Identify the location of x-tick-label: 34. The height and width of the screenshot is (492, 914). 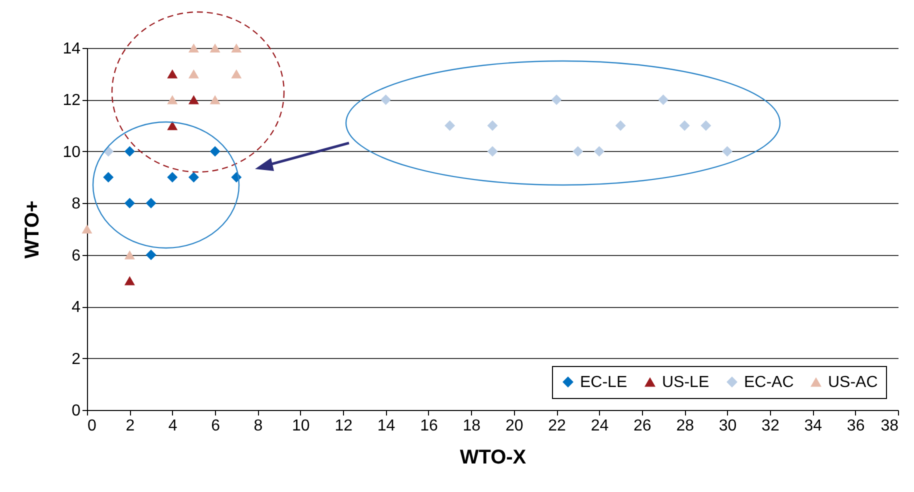
(813, 426).